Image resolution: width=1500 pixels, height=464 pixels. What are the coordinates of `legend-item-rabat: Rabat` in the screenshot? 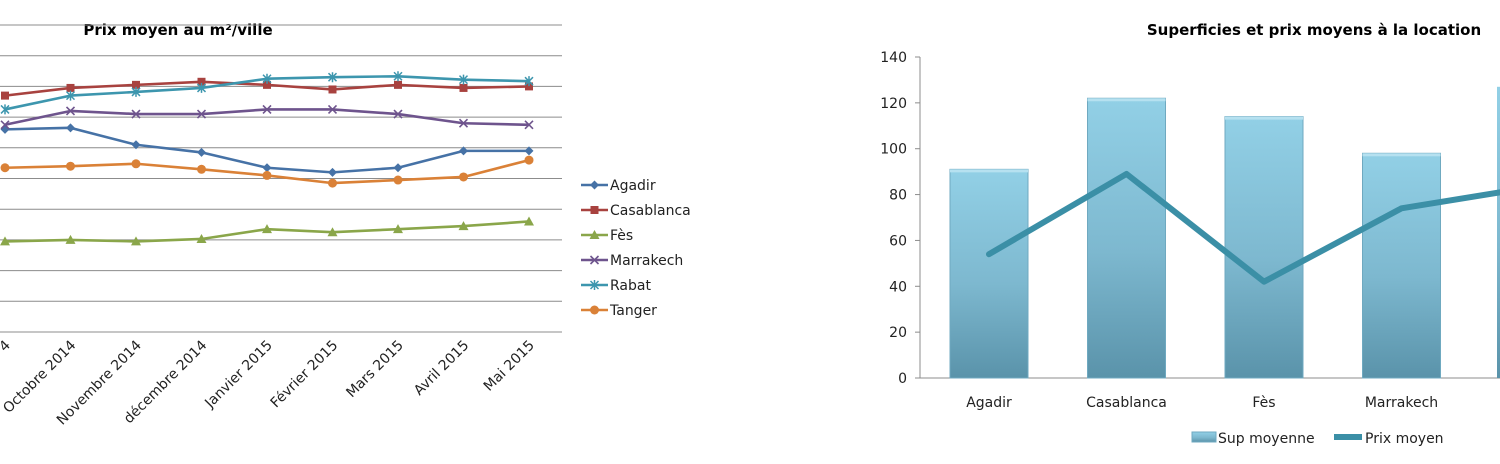 It's located at (616, 286).